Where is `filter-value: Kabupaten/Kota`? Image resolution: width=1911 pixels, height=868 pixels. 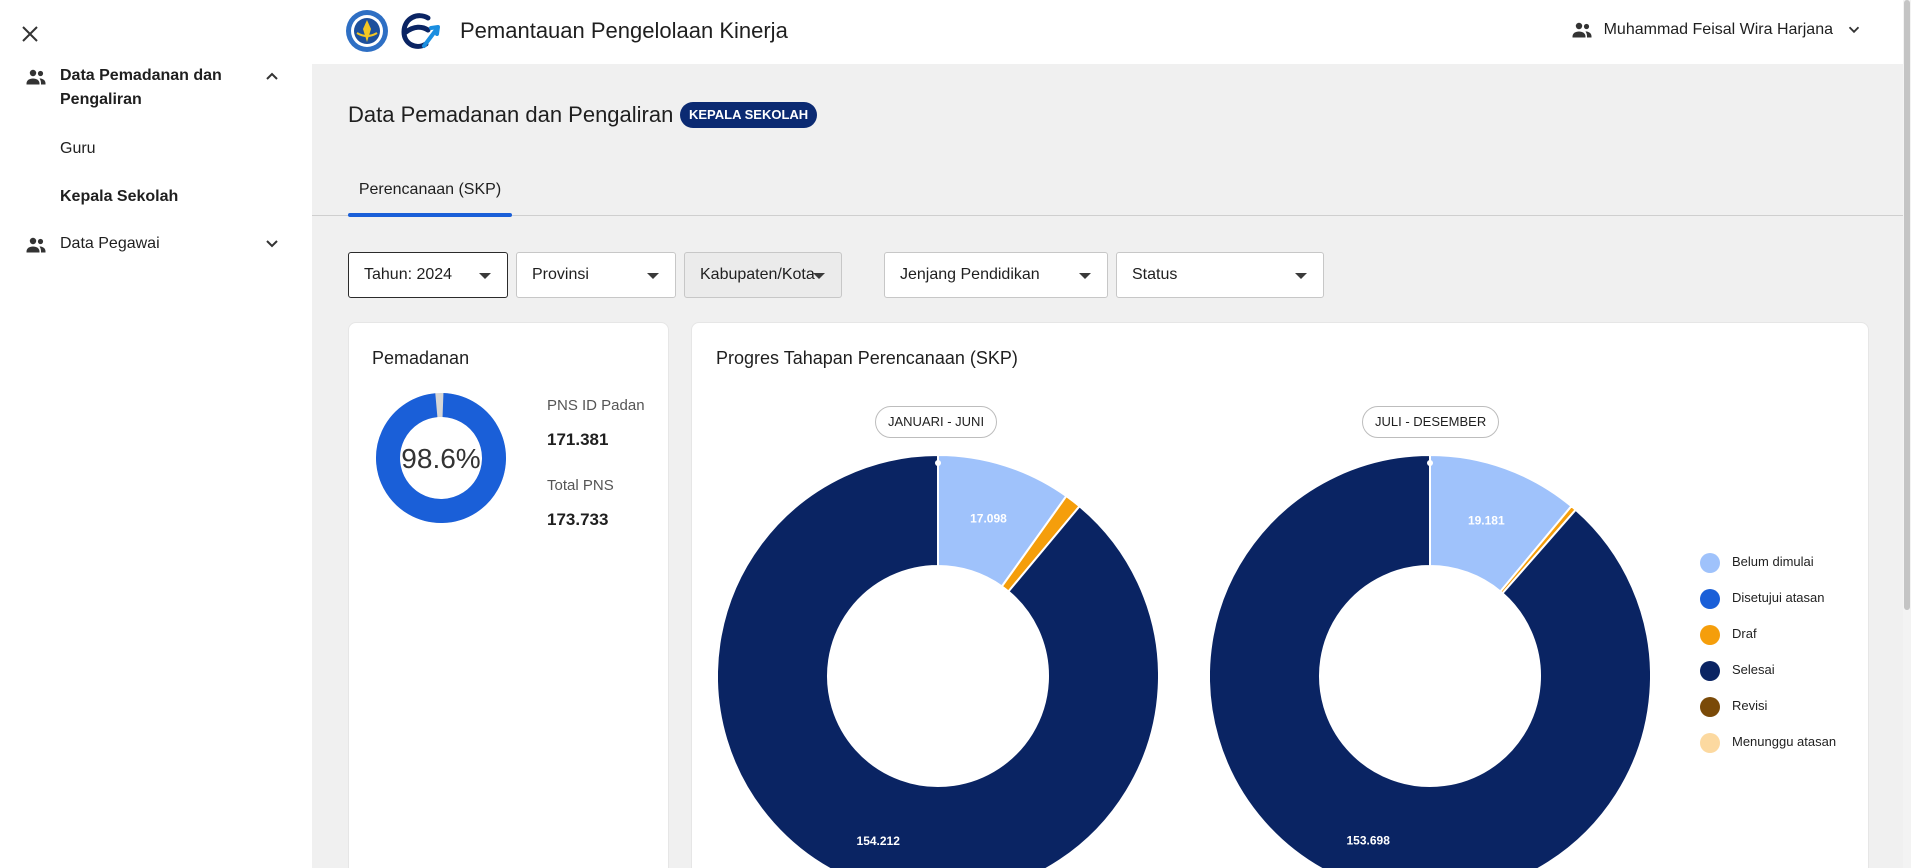 filter-value: Kabupaten/Kota is located at coordinates (757, 274).